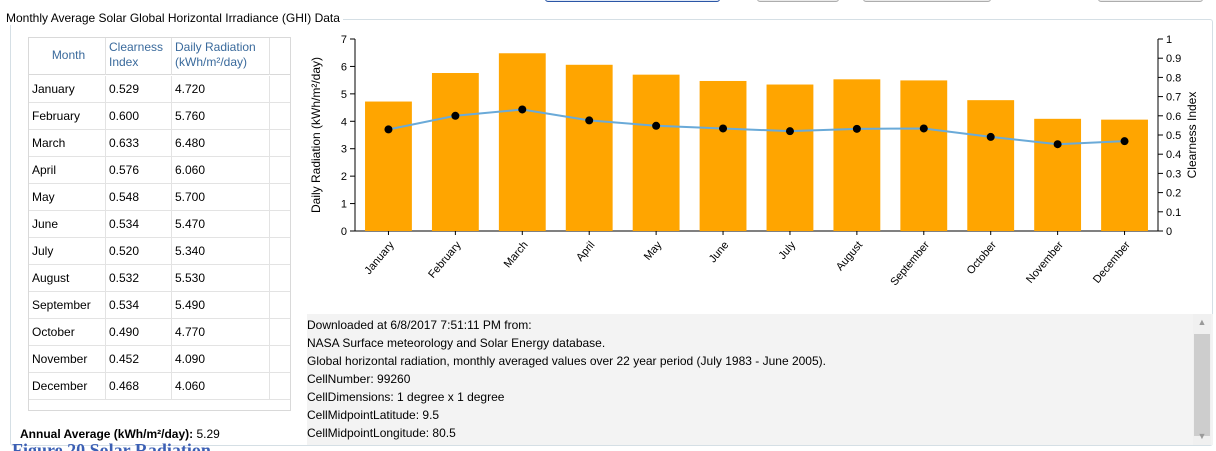 The width and height of the screenshot is (1216, 451). Describe the element at coordinates (1202, 436) in the screenshot. I see `scroll-down-icon: ▼` at that location.